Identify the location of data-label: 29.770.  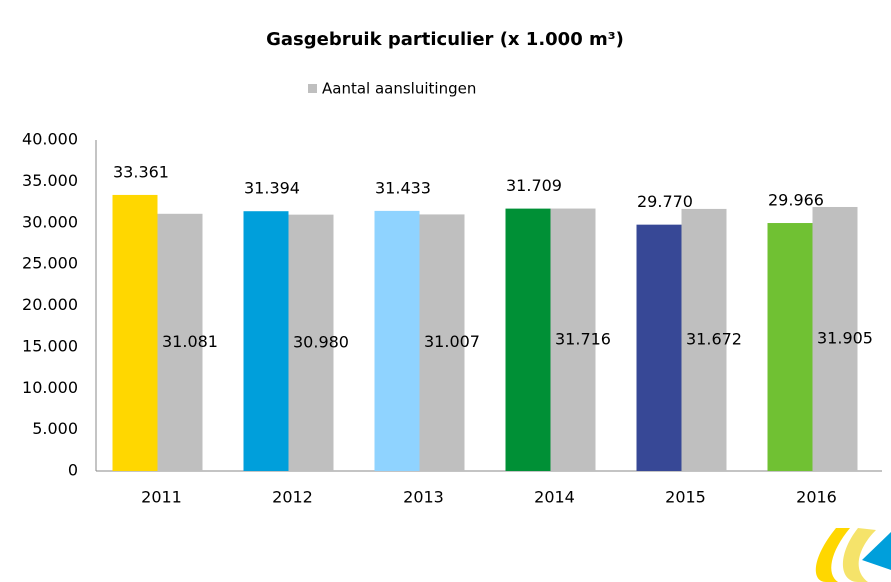
(665, 201).